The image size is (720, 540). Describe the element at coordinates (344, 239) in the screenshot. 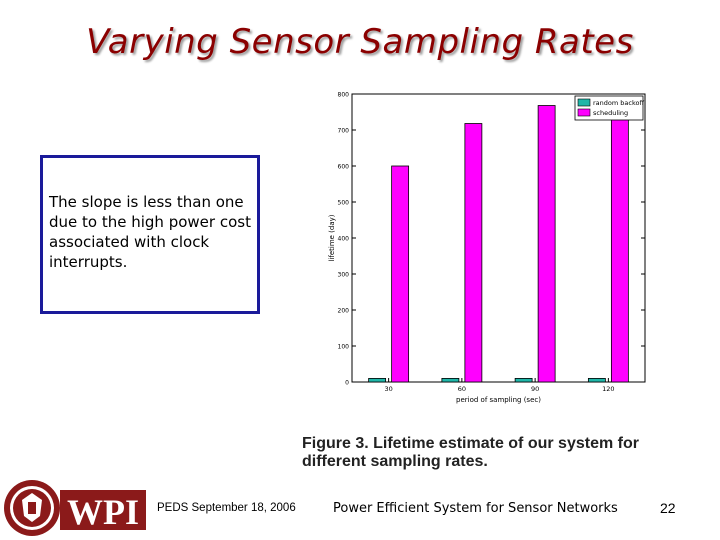

I see `y-tick-label: 400` at that location.